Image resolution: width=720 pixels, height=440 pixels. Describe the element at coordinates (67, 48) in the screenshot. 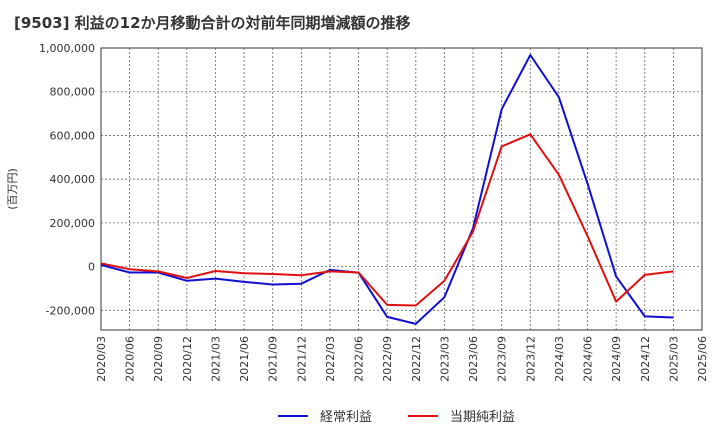

I see `y-tick-label: 1,000,000` at that location.